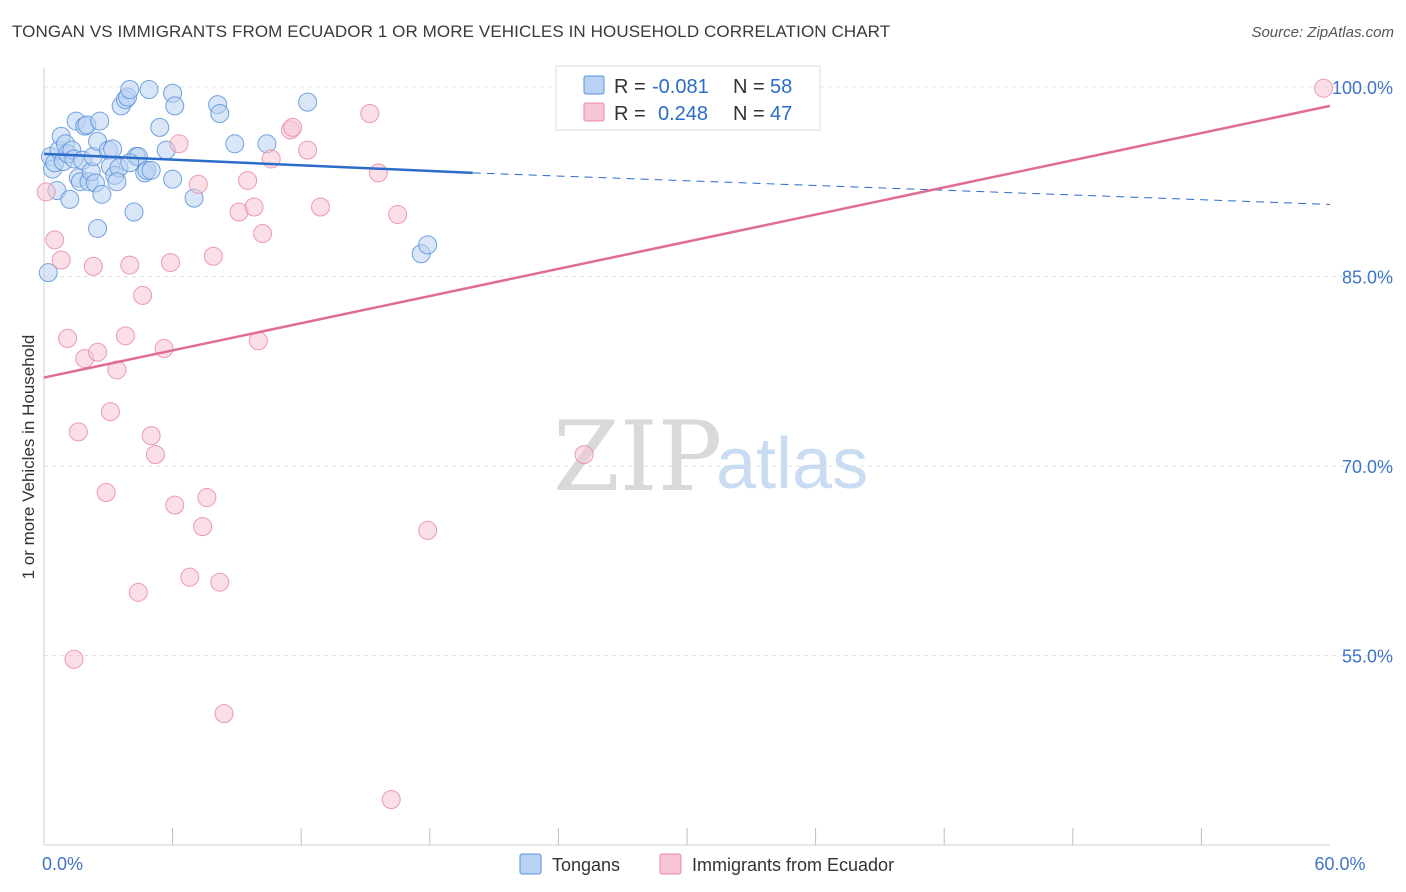 This screenshot has width=1406, height=892. Describe the element at coordinates (781, 114) in the screenshot. I see `legend-n-value-ecuador: 47` at that location.